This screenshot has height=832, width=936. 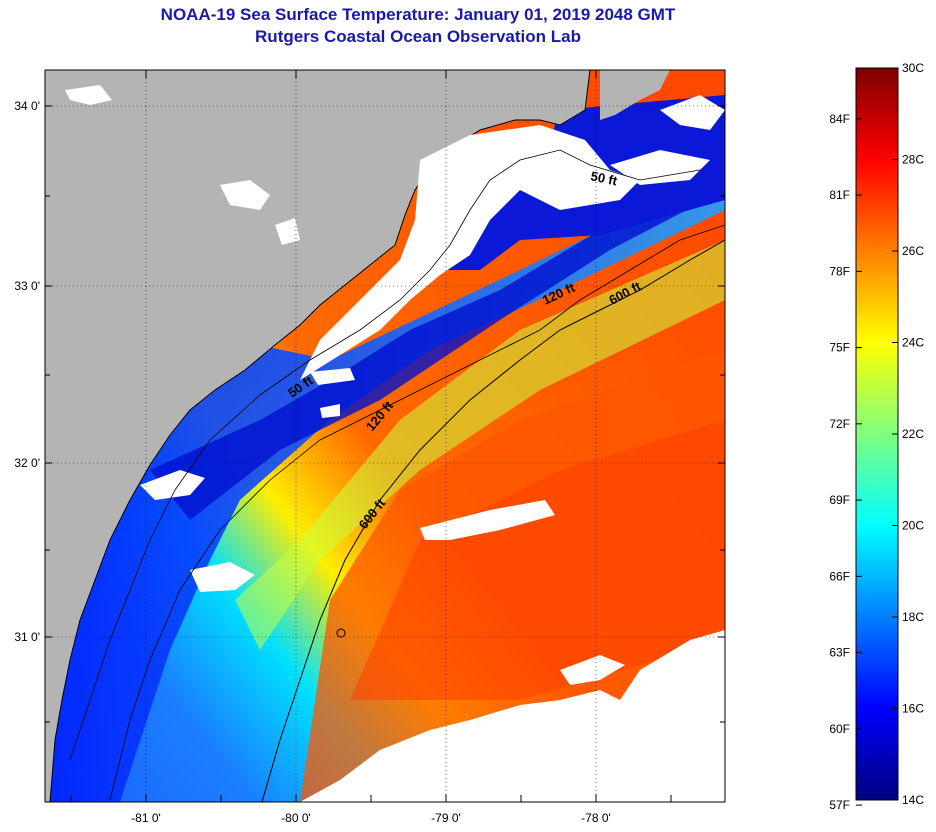 I want to click on colorbar-celsius-label: 26C, so click(x=913, y=251).